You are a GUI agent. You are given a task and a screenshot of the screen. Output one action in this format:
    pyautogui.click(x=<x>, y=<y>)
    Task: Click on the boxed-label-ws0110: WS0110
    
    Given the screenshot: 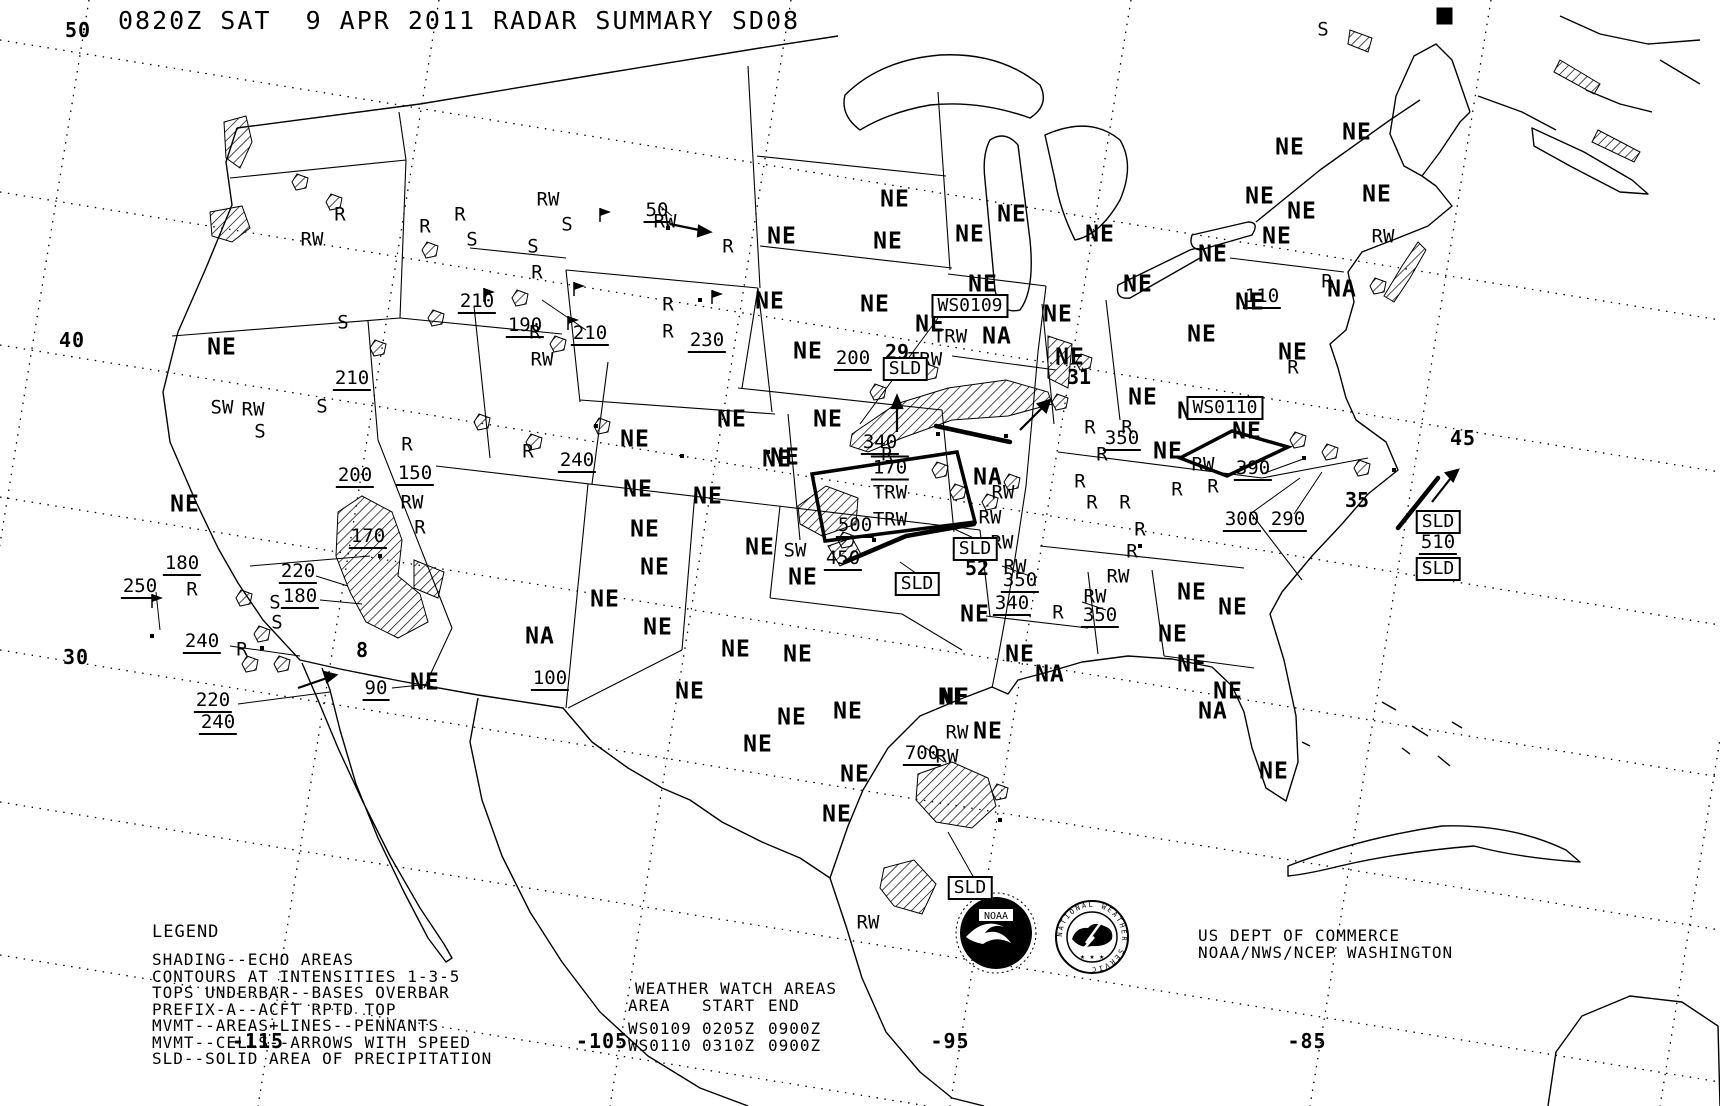 What is the action you would take?
    pyautogui.click(x=1225, y=408)
    